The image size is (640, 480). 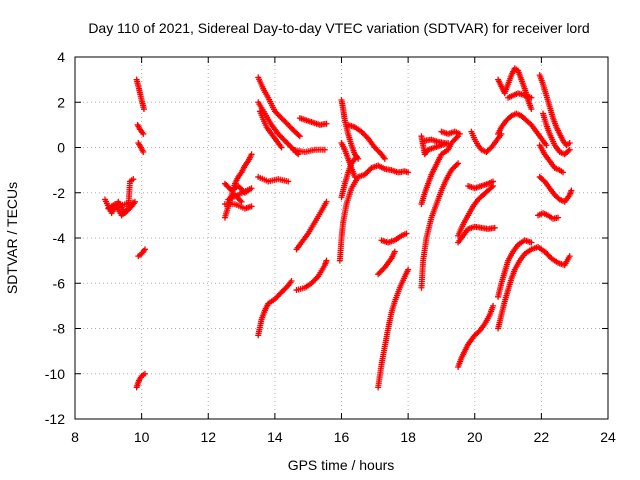 I want to click on x-tick-label: 20, so click(x=475, y=437).